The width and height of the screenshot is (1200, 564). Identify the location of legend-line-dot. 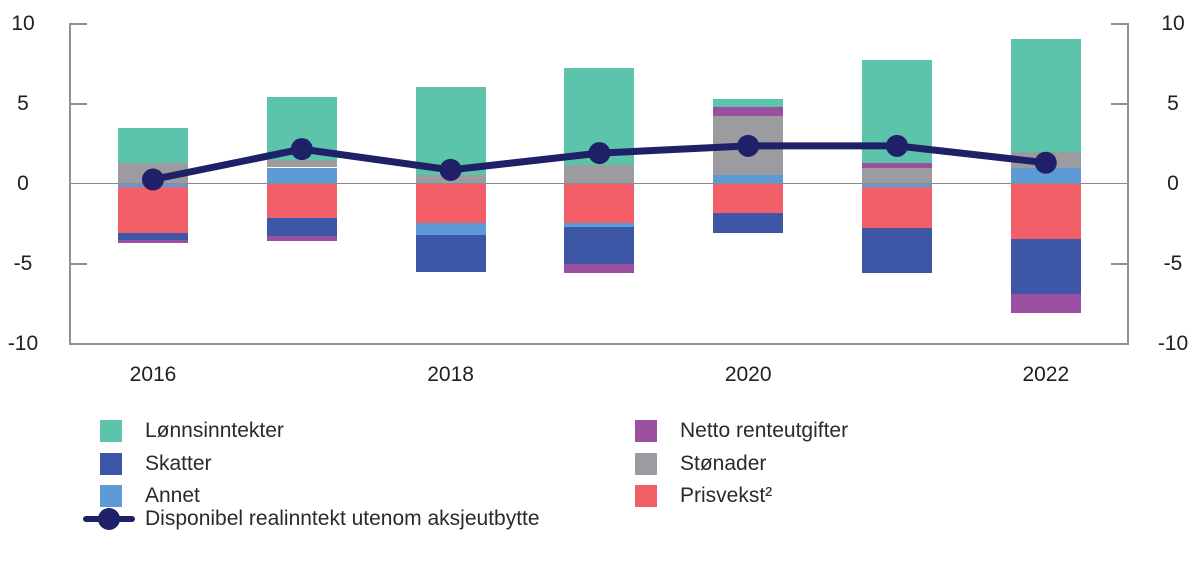
(109, 519).